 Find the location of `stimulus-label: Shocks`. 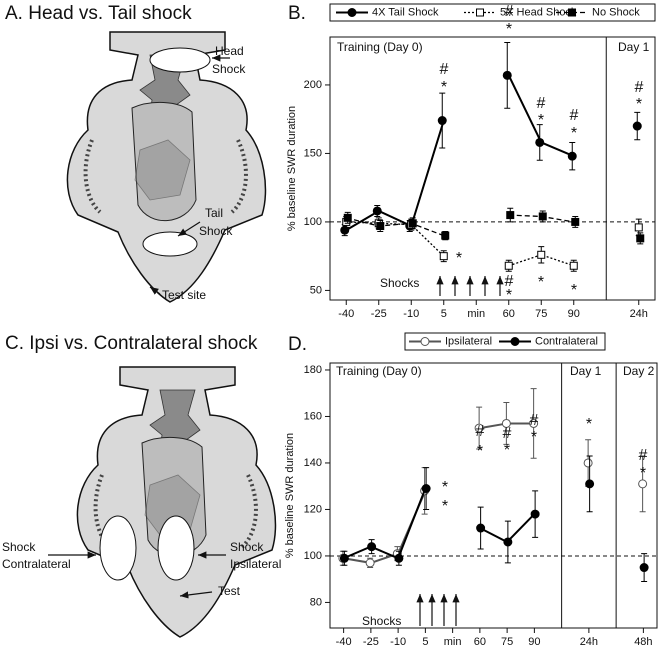

stimulus-label: Shocks is located at coordinates (381, 621).